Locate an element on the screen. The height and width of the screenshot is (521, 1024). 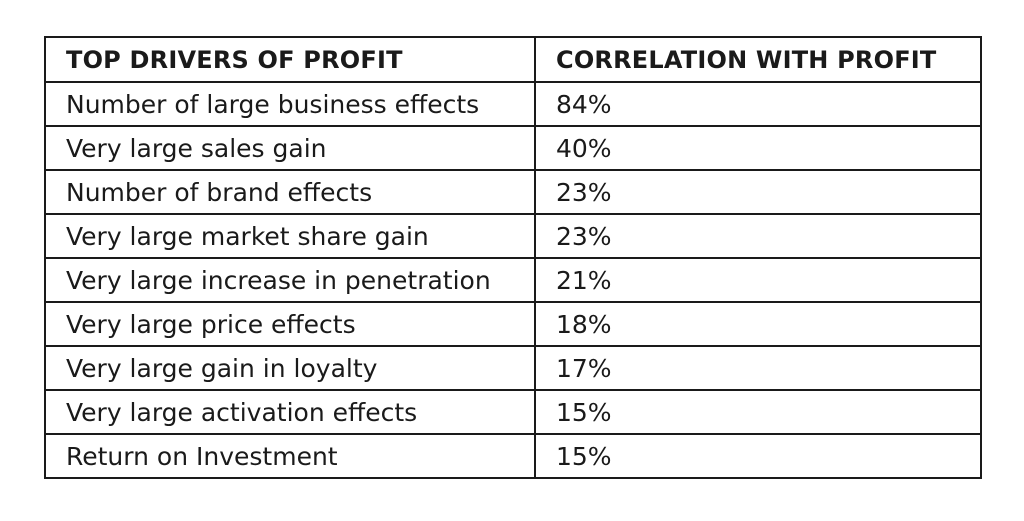
table-row: Very large activation effects 15% is located at coordinates (513, 412).